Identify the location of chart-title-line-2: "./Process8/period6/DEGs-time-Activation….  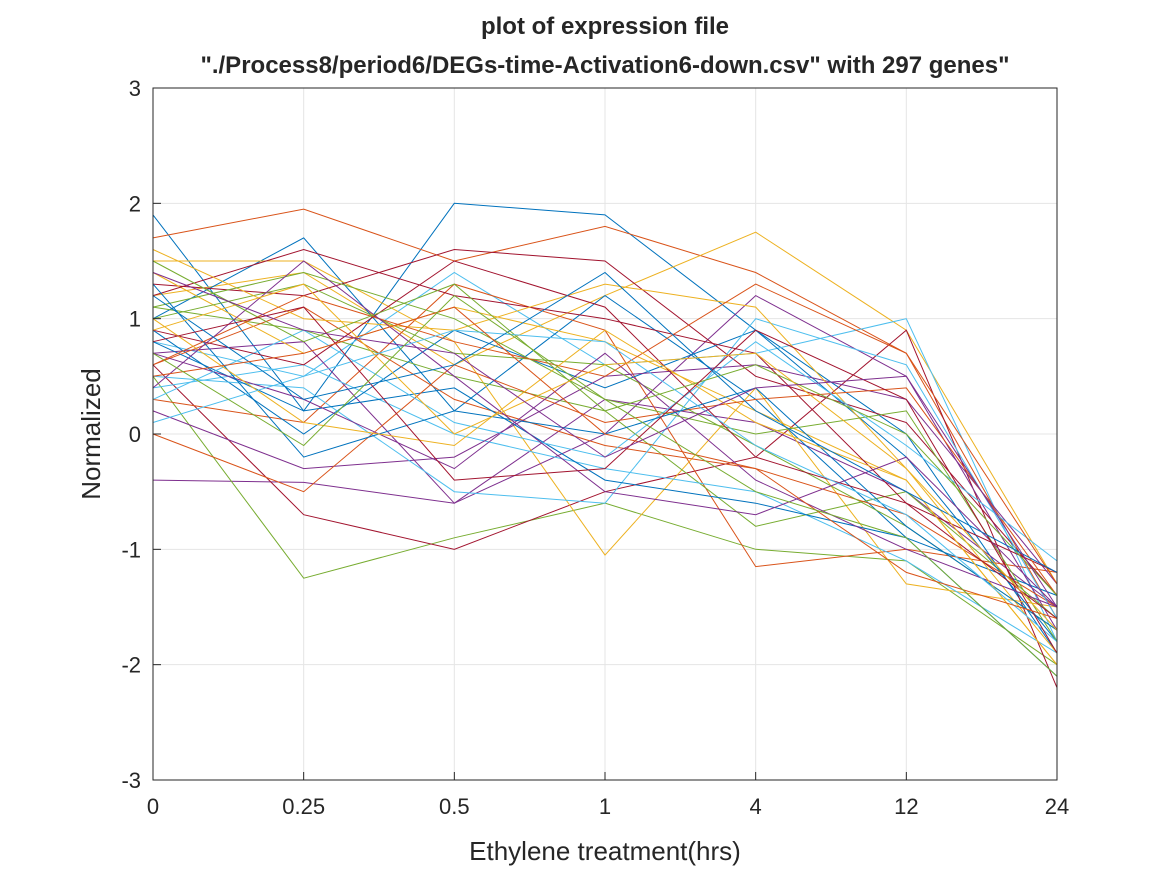
(604, 65).